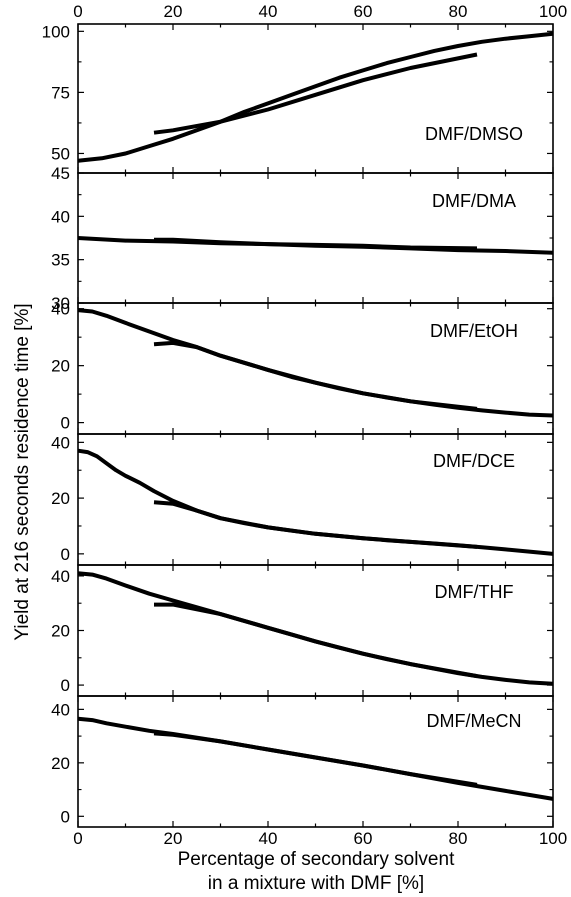  What do you see at coordinates (474, 134) in the screenshot?
I see `panel-label: DMF/DMSO` at bounding box center [474, 134].